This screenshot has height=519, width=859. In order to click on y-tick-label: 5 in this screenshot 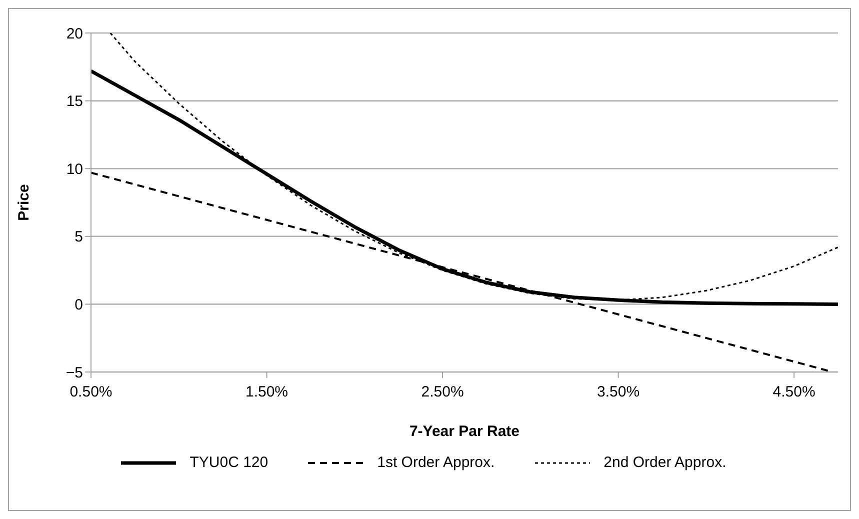, I will do `click(78, 237)`.